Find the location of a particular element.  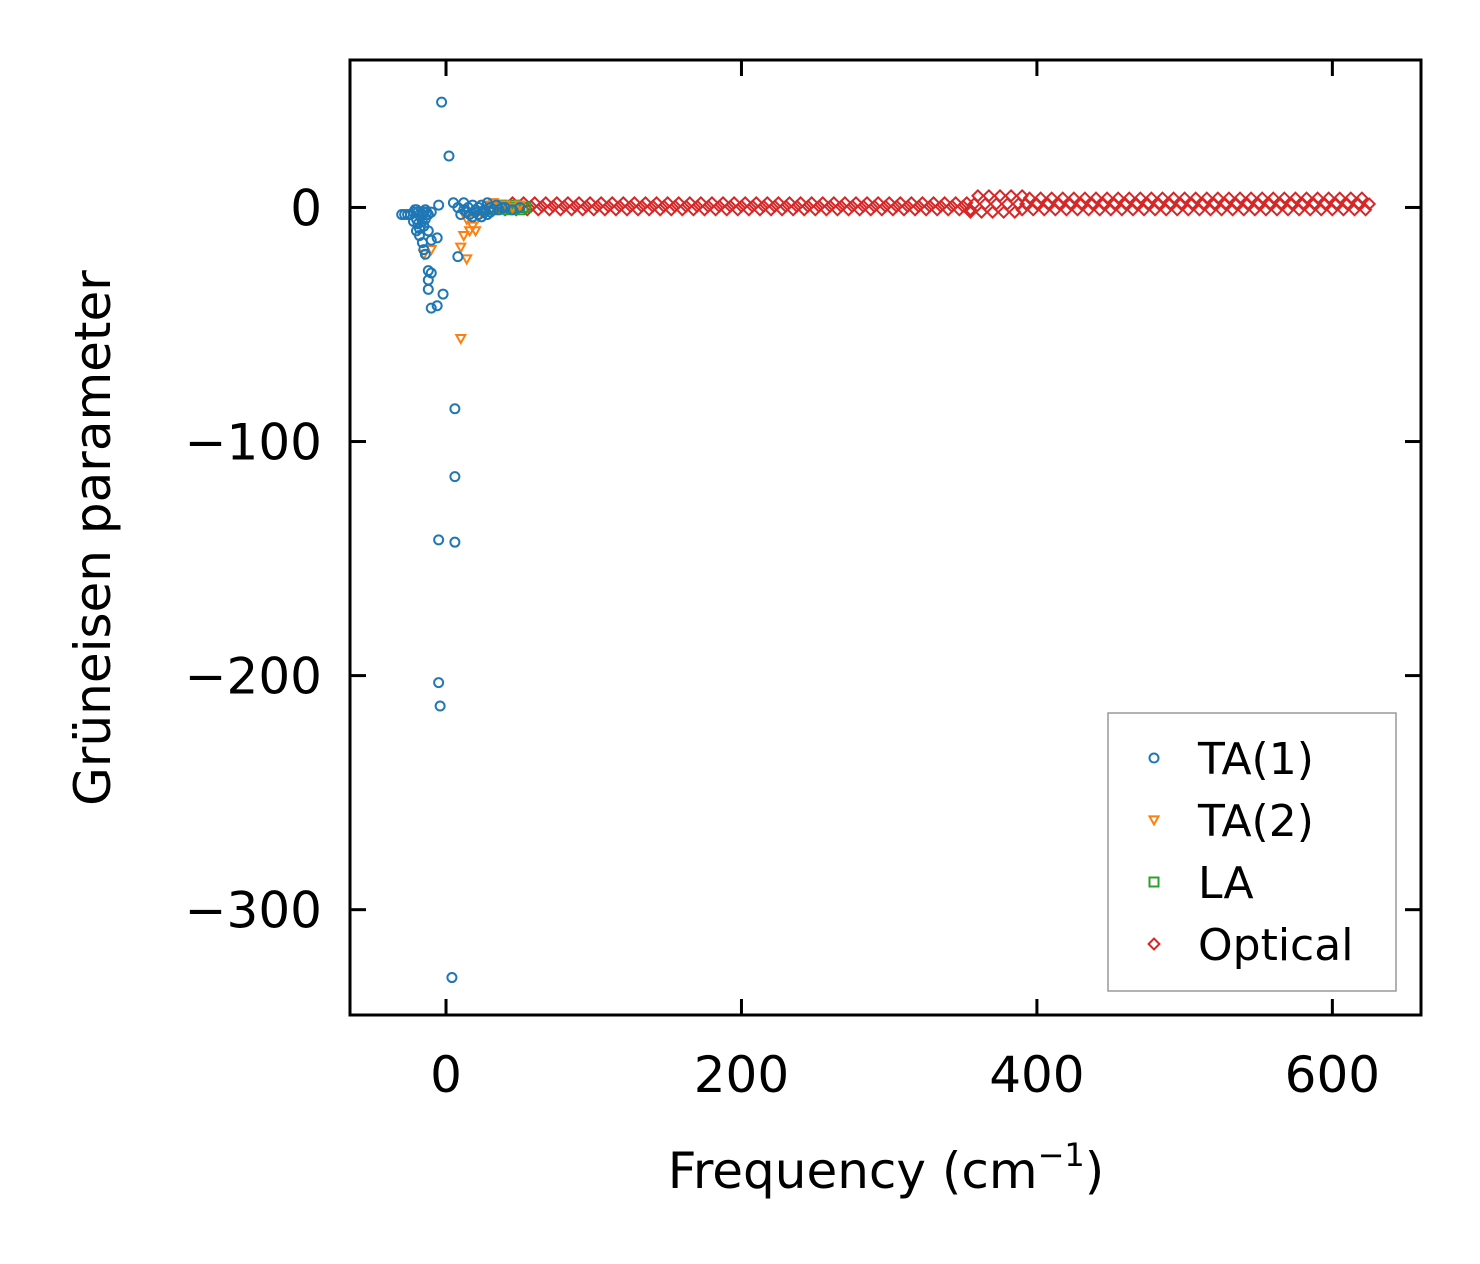

y-tick-label: −100 is located at coordinates (253, 443).